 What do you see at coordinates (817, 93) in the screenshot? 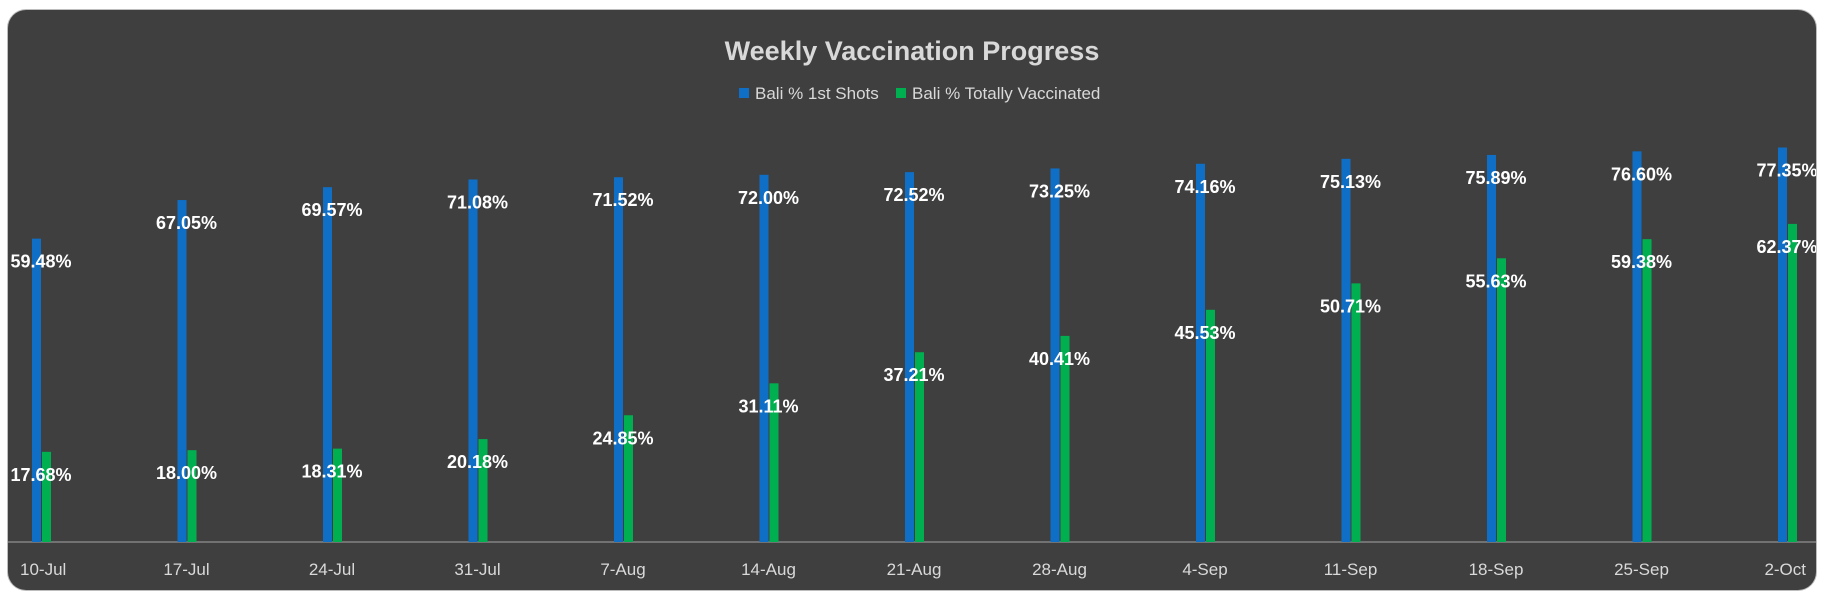
I see `legend-label-first-shots: Bali % 1st Shots` at bounding box center [817, 93].